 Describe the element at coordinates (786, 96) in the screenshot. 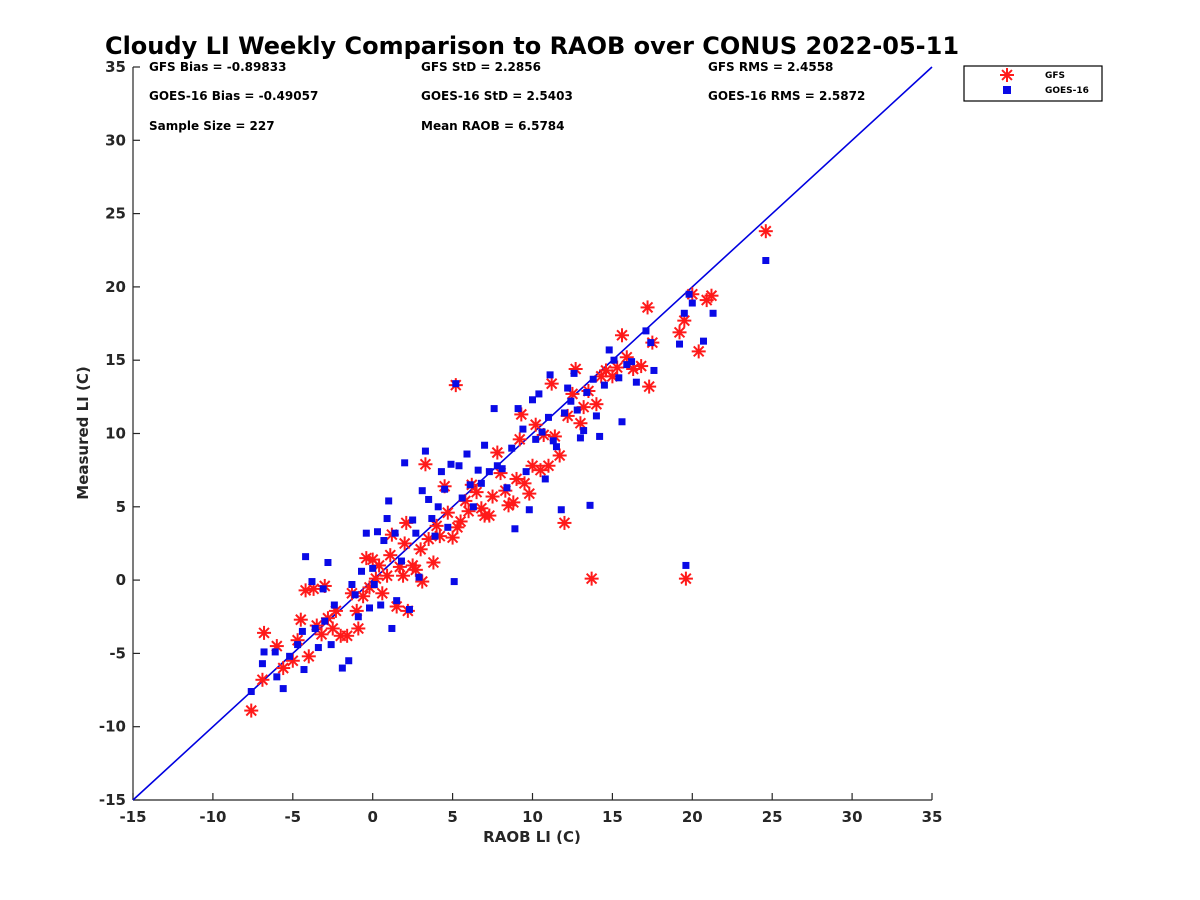

I see `goes-rms-text: GOES-16 RMS = 2.5872` at that location.